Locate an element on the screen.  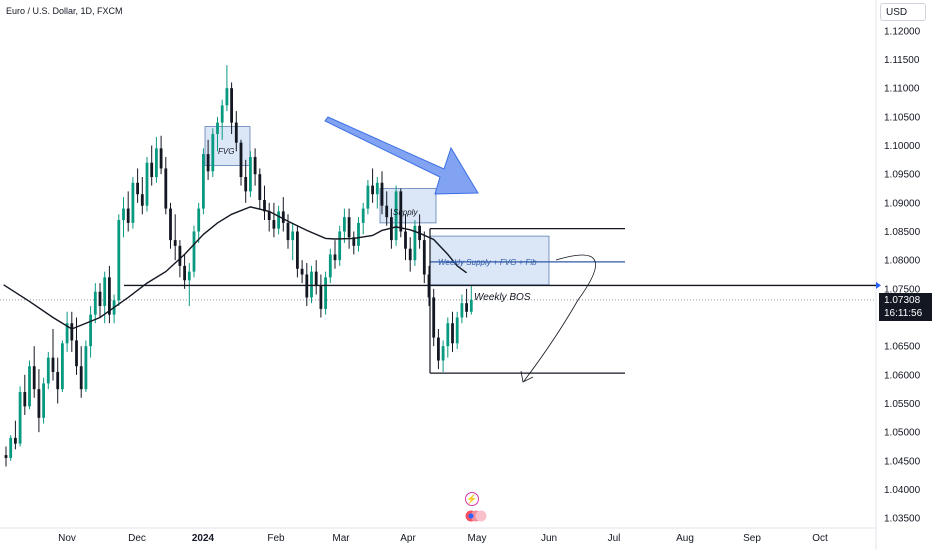
price-tick-label: 1.11500 is located at coordinates (902, 60).